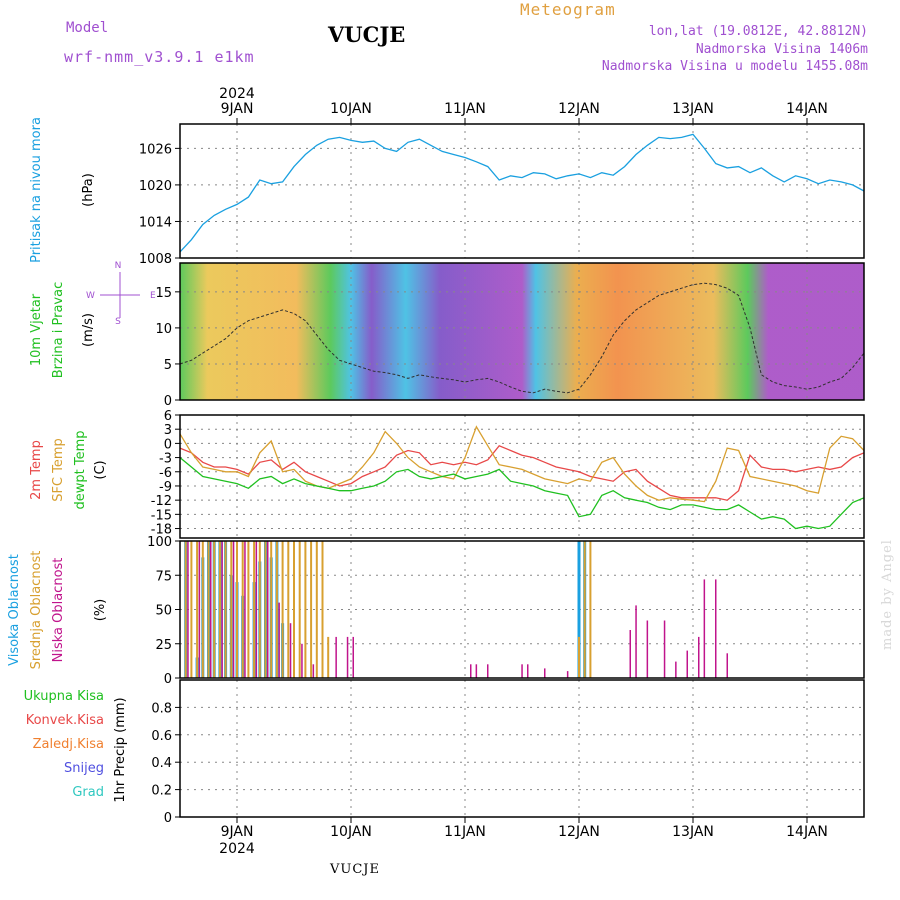 This screenshot has height=900, width=900. I want to click on mid-cloud-ylabel: Srednja Oblacnost, so click(36, 610).